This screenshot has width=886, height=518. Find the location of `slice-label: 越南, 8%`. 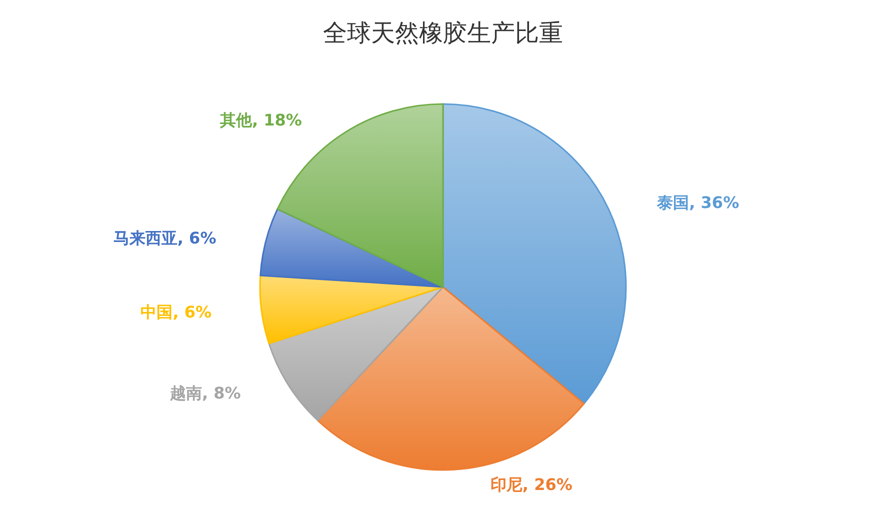

slice-label: 越南, 8% is located at coordinates (205, 393).